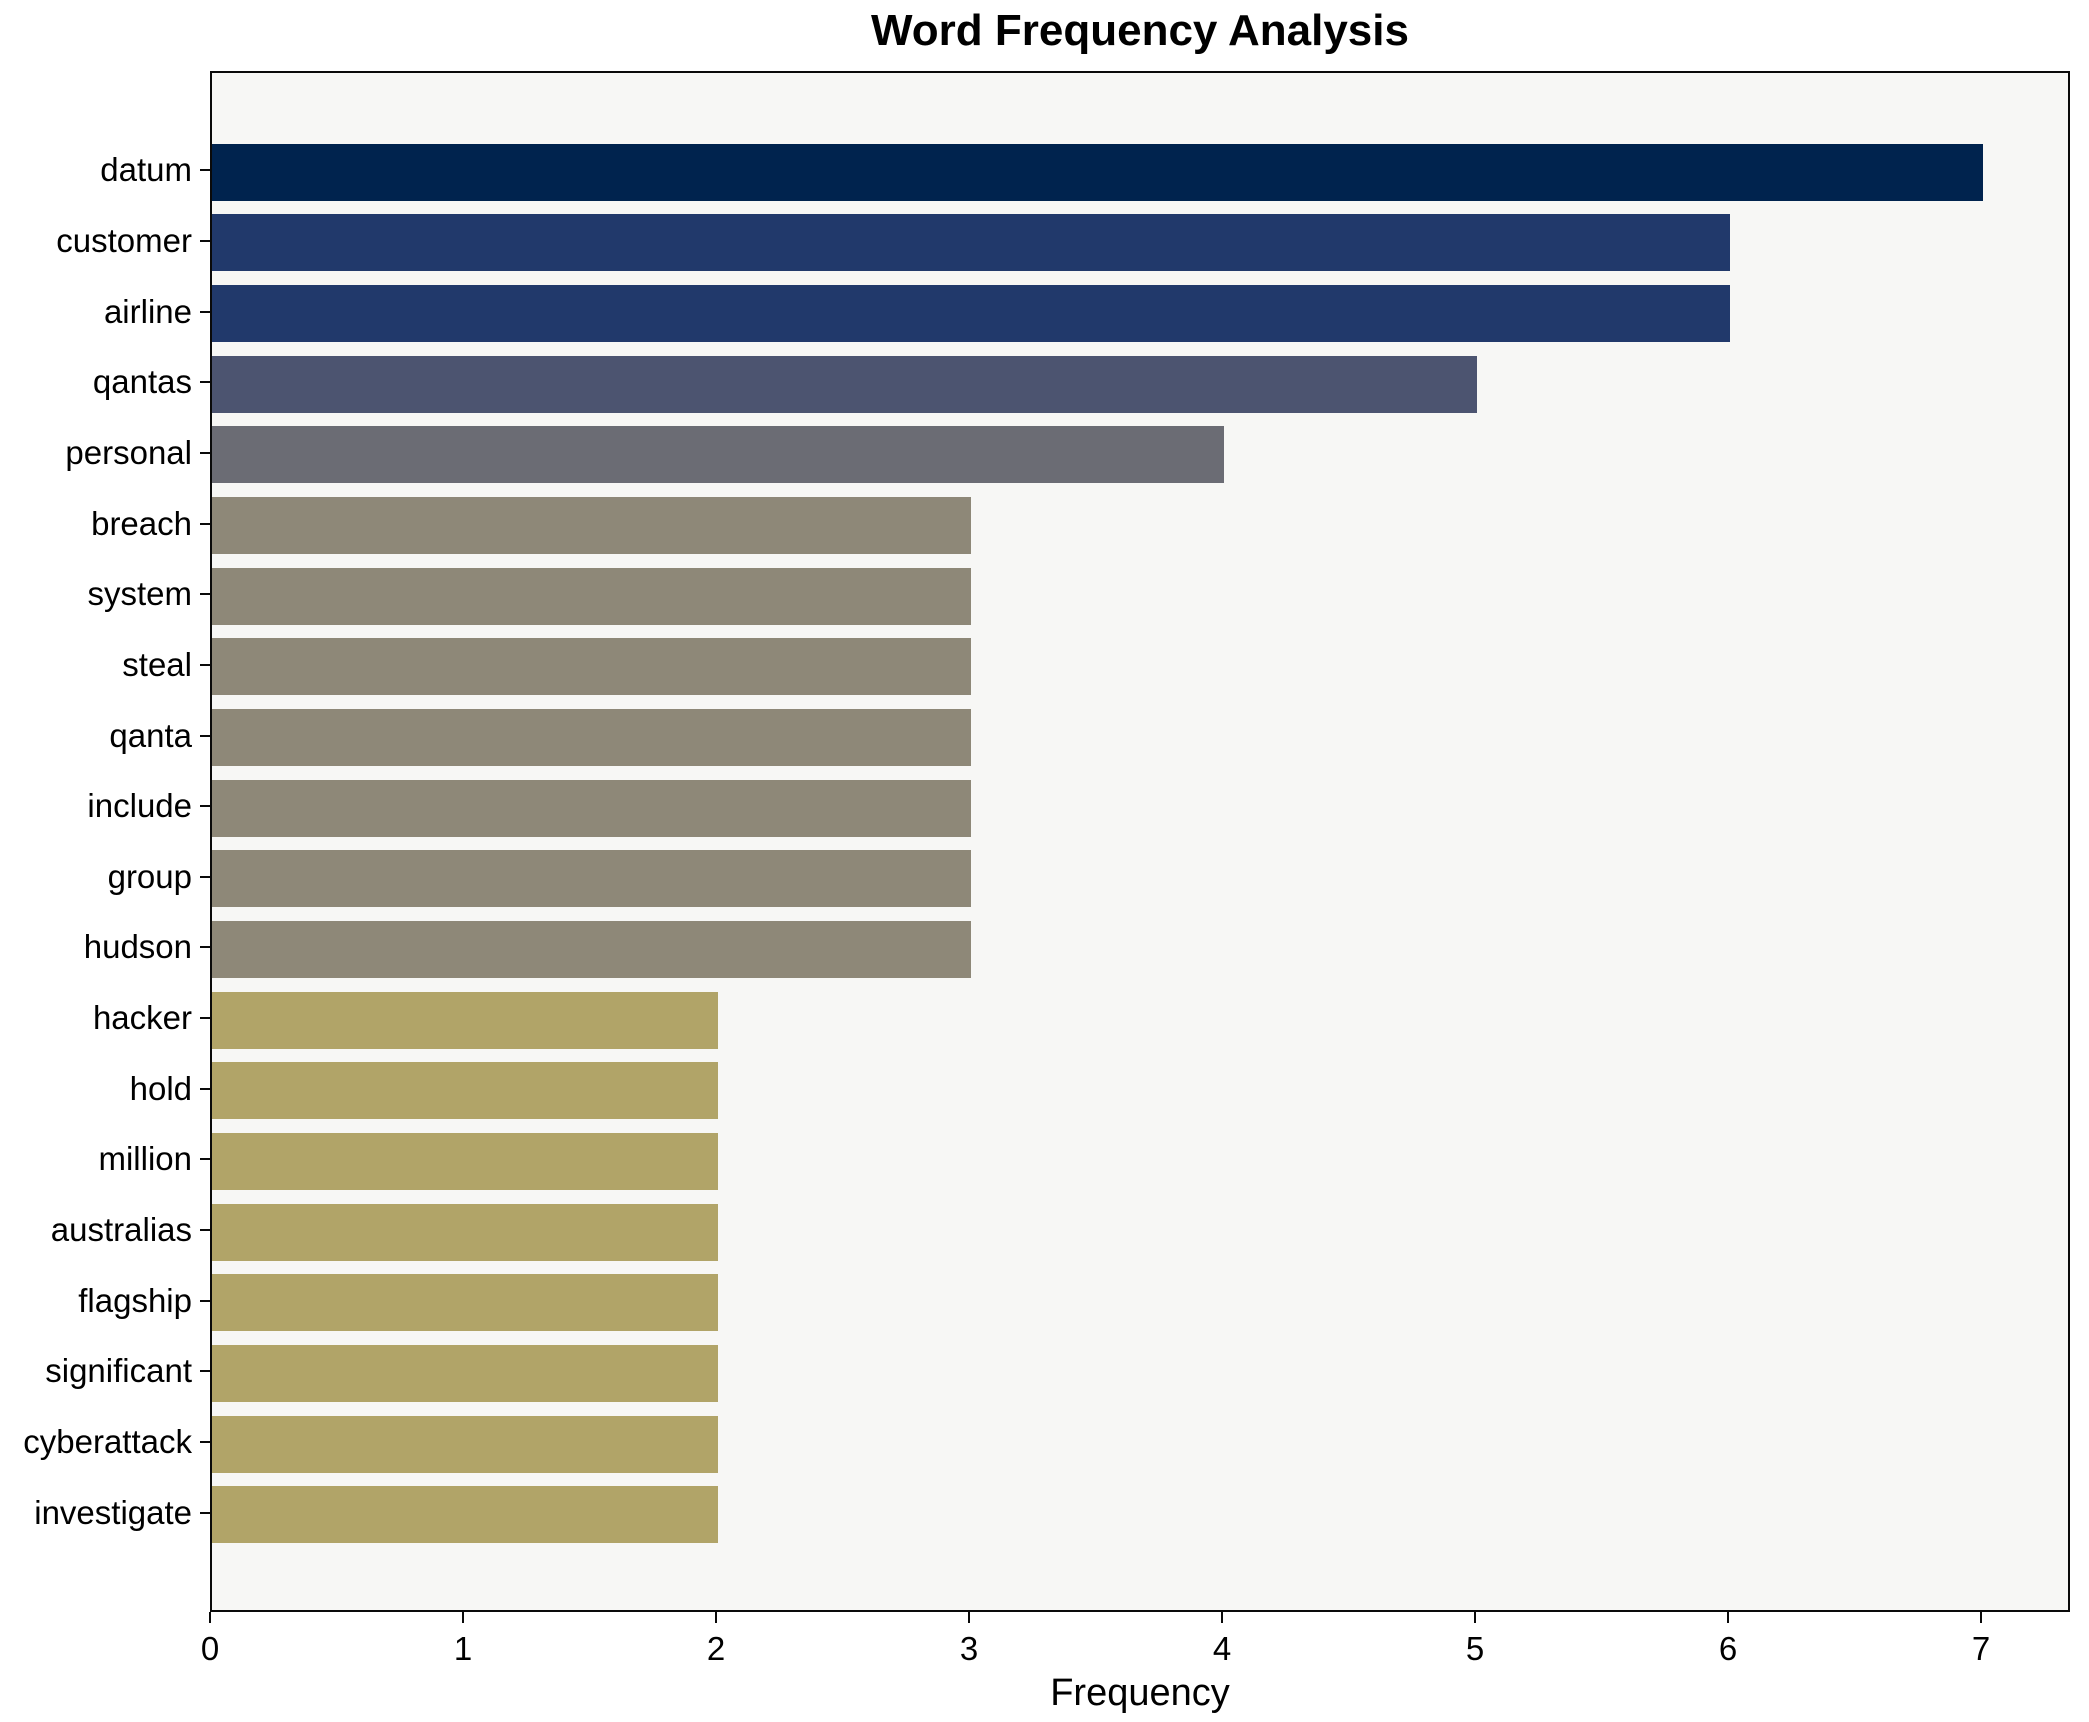 The image size is (2089, 1722). What do you see at coordinates (147, 311) in the screenshot?
I see `y-tick-label-airline: airline` at bounding box center [147, 311].